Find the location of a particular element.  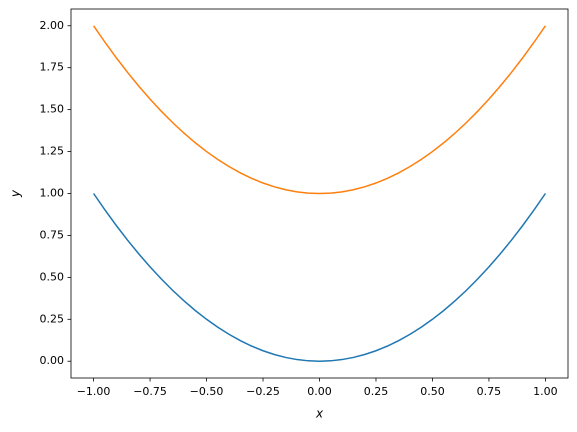

y-tick-label: 1.25 is located at coordinates (52, 151).